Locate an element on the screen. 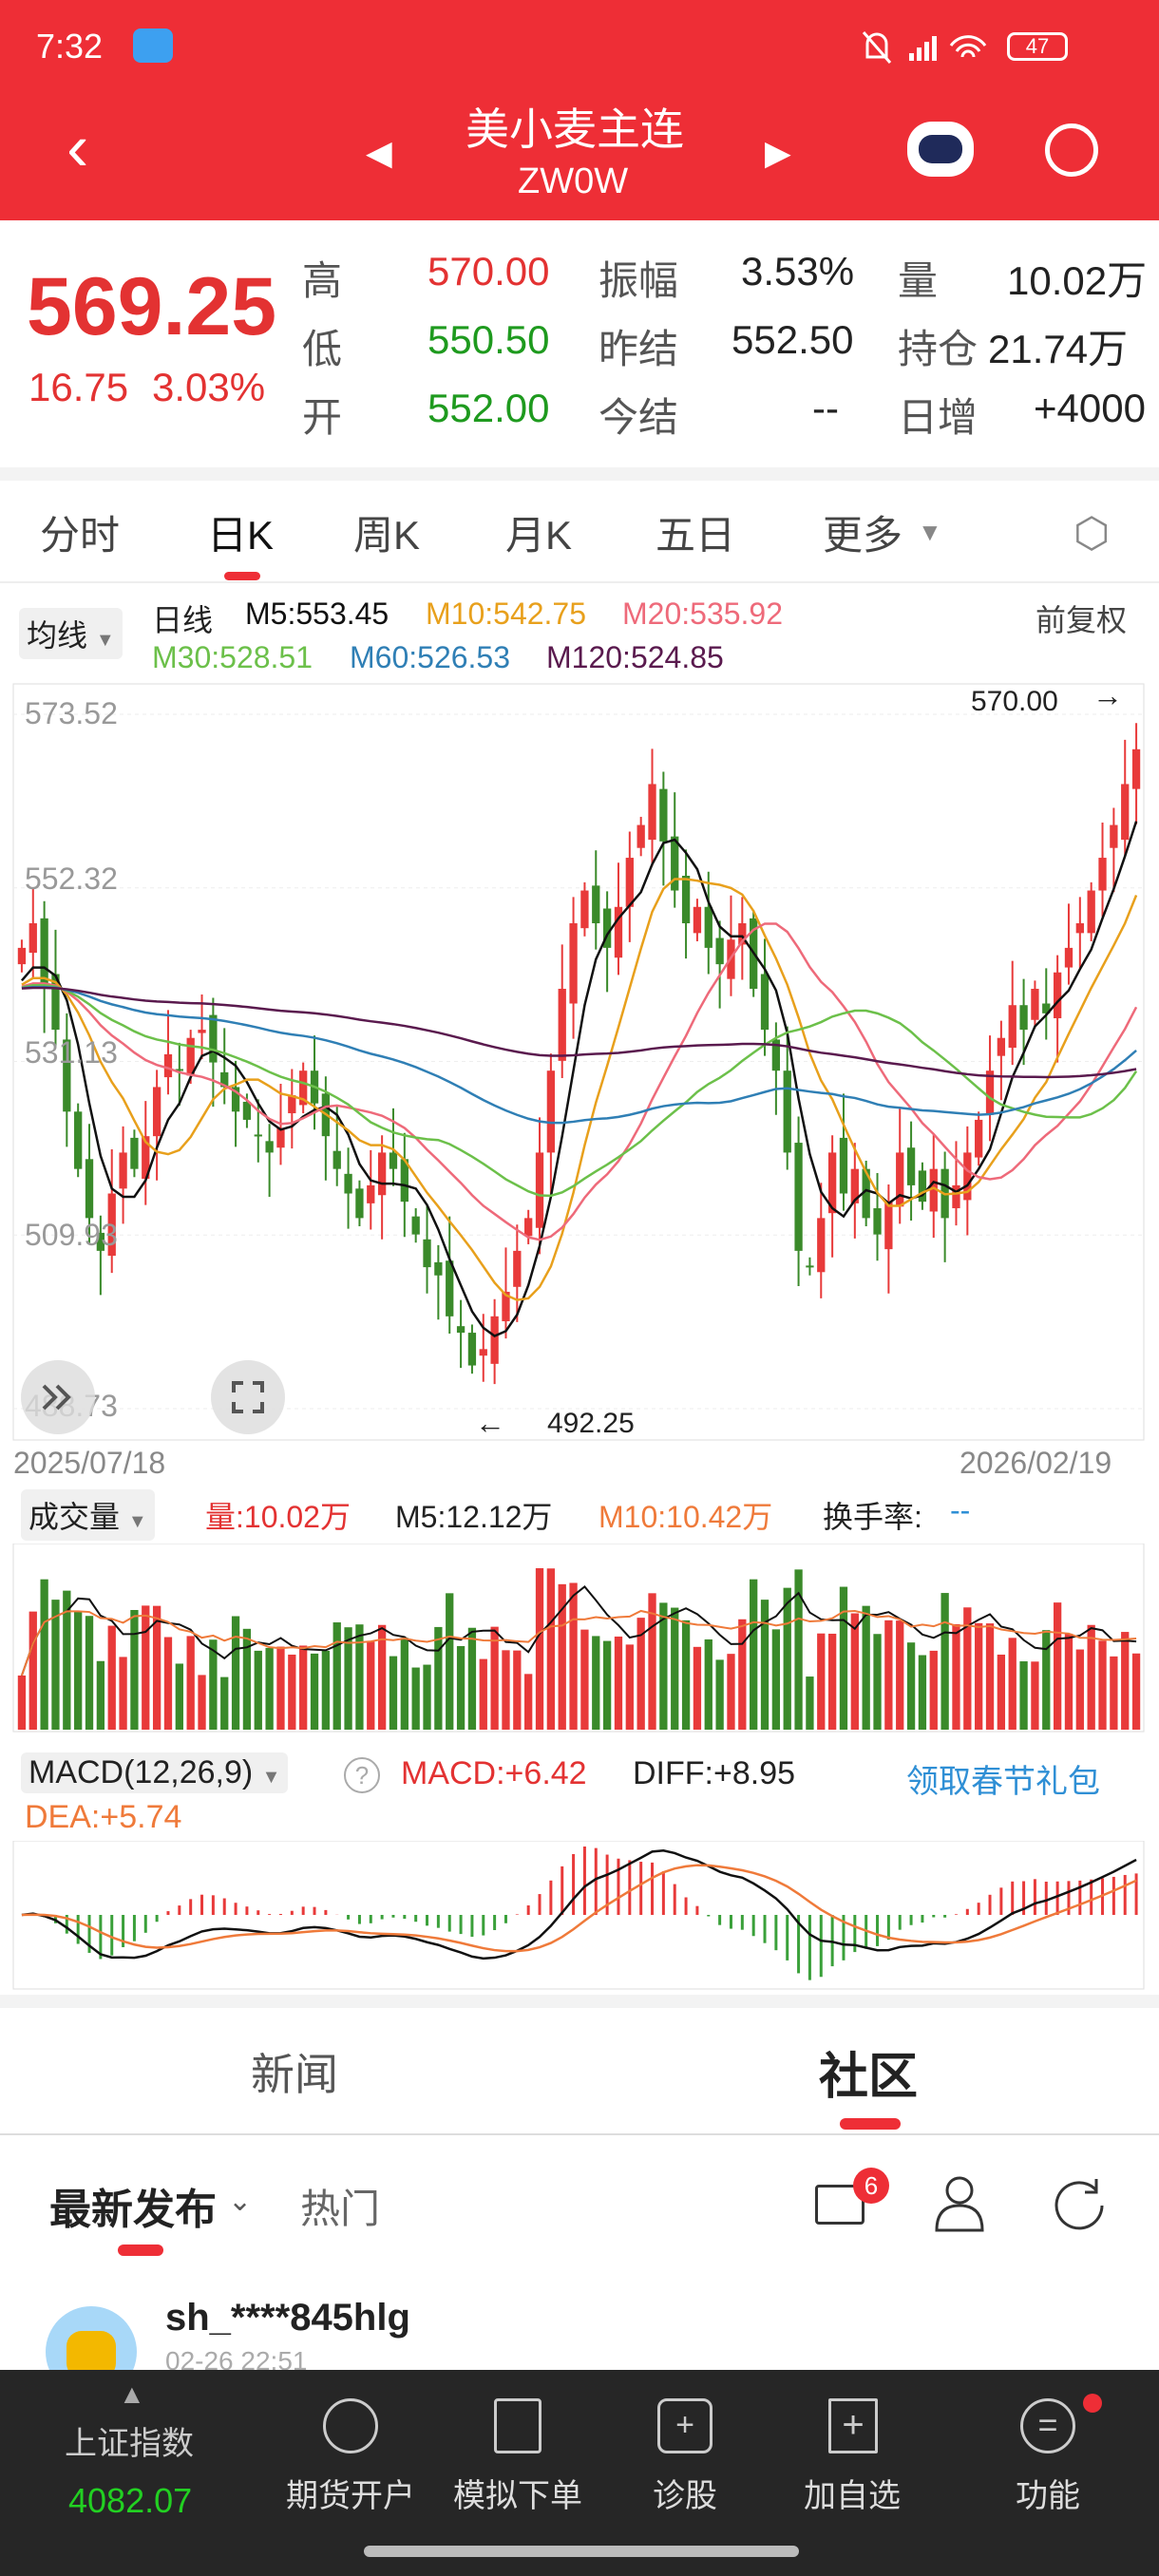 Image resolution: width=1159 pixels, height=2576 pixels. tab-community: 社区 is located at coordinates (869, 2077).